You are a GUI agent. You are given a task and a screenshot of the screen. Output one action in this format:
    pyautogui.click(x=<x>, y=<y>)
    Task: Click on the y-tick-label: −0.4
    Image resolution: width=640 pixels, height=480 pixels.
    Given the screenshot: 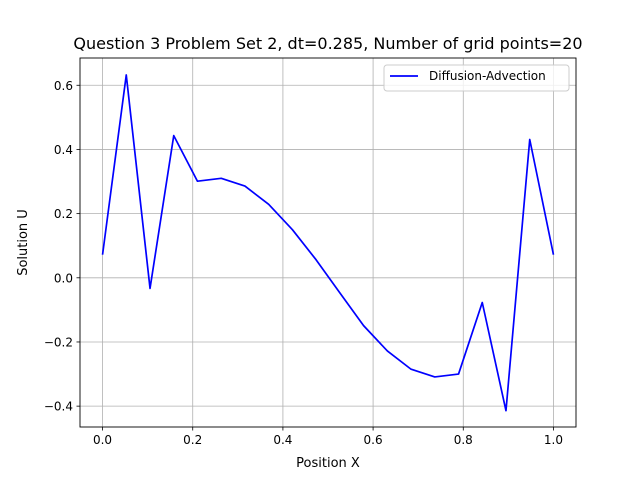 What is the action you would take?
    pyautogui.click(x=58, y=407)
    